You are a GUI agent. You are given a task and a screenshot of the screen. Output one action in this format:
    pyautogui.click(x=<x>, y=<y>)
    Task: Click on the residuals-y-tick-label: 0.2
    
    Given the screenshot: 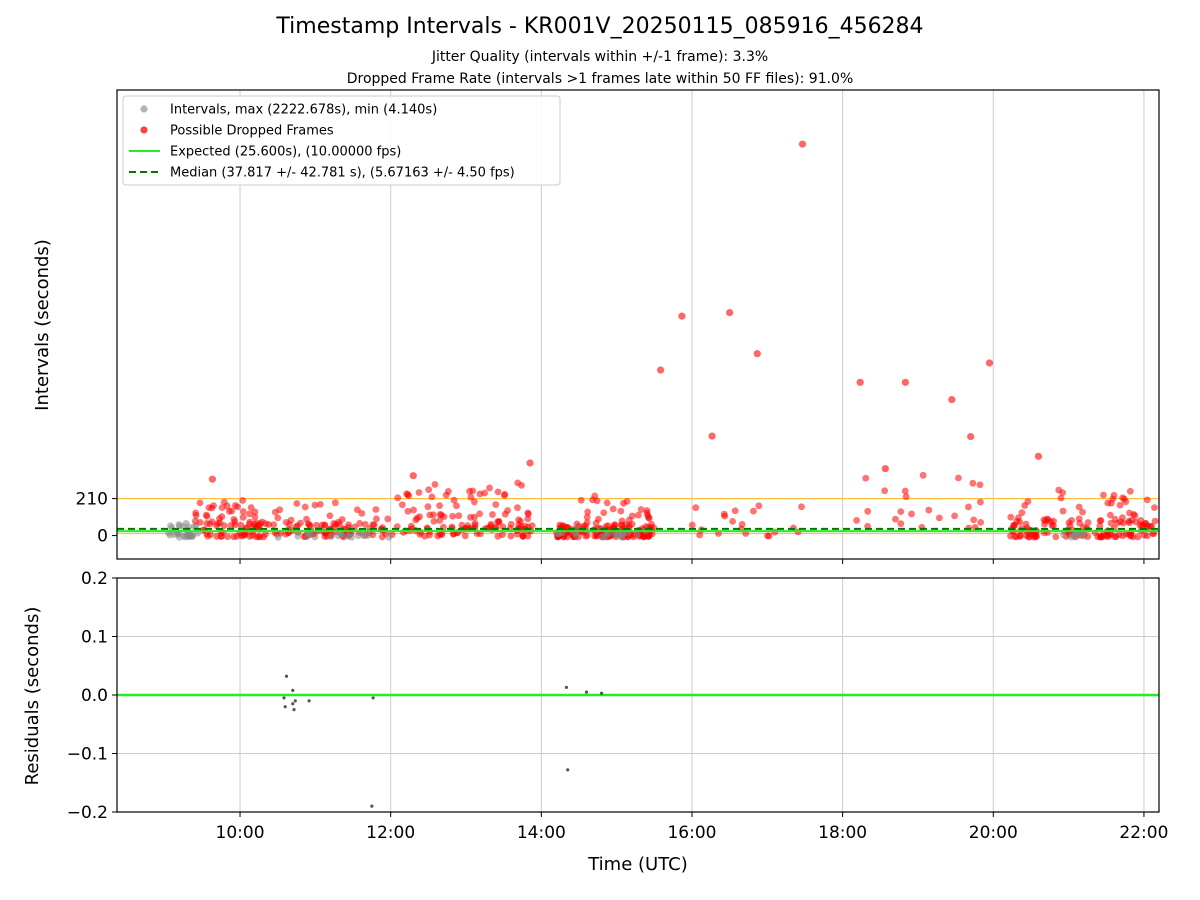 What is the action you would take?
    pyautogui.click(x=94, y=579)
    